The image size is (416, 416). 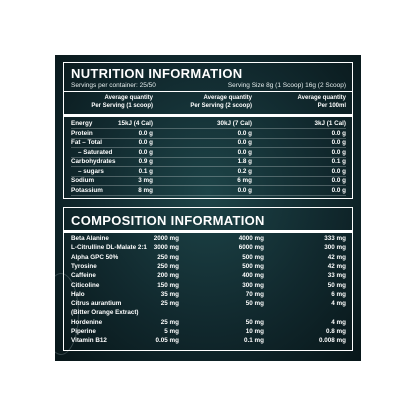 I want to click on value-col-3: 0.008 mg, so click(x=332, y=341).